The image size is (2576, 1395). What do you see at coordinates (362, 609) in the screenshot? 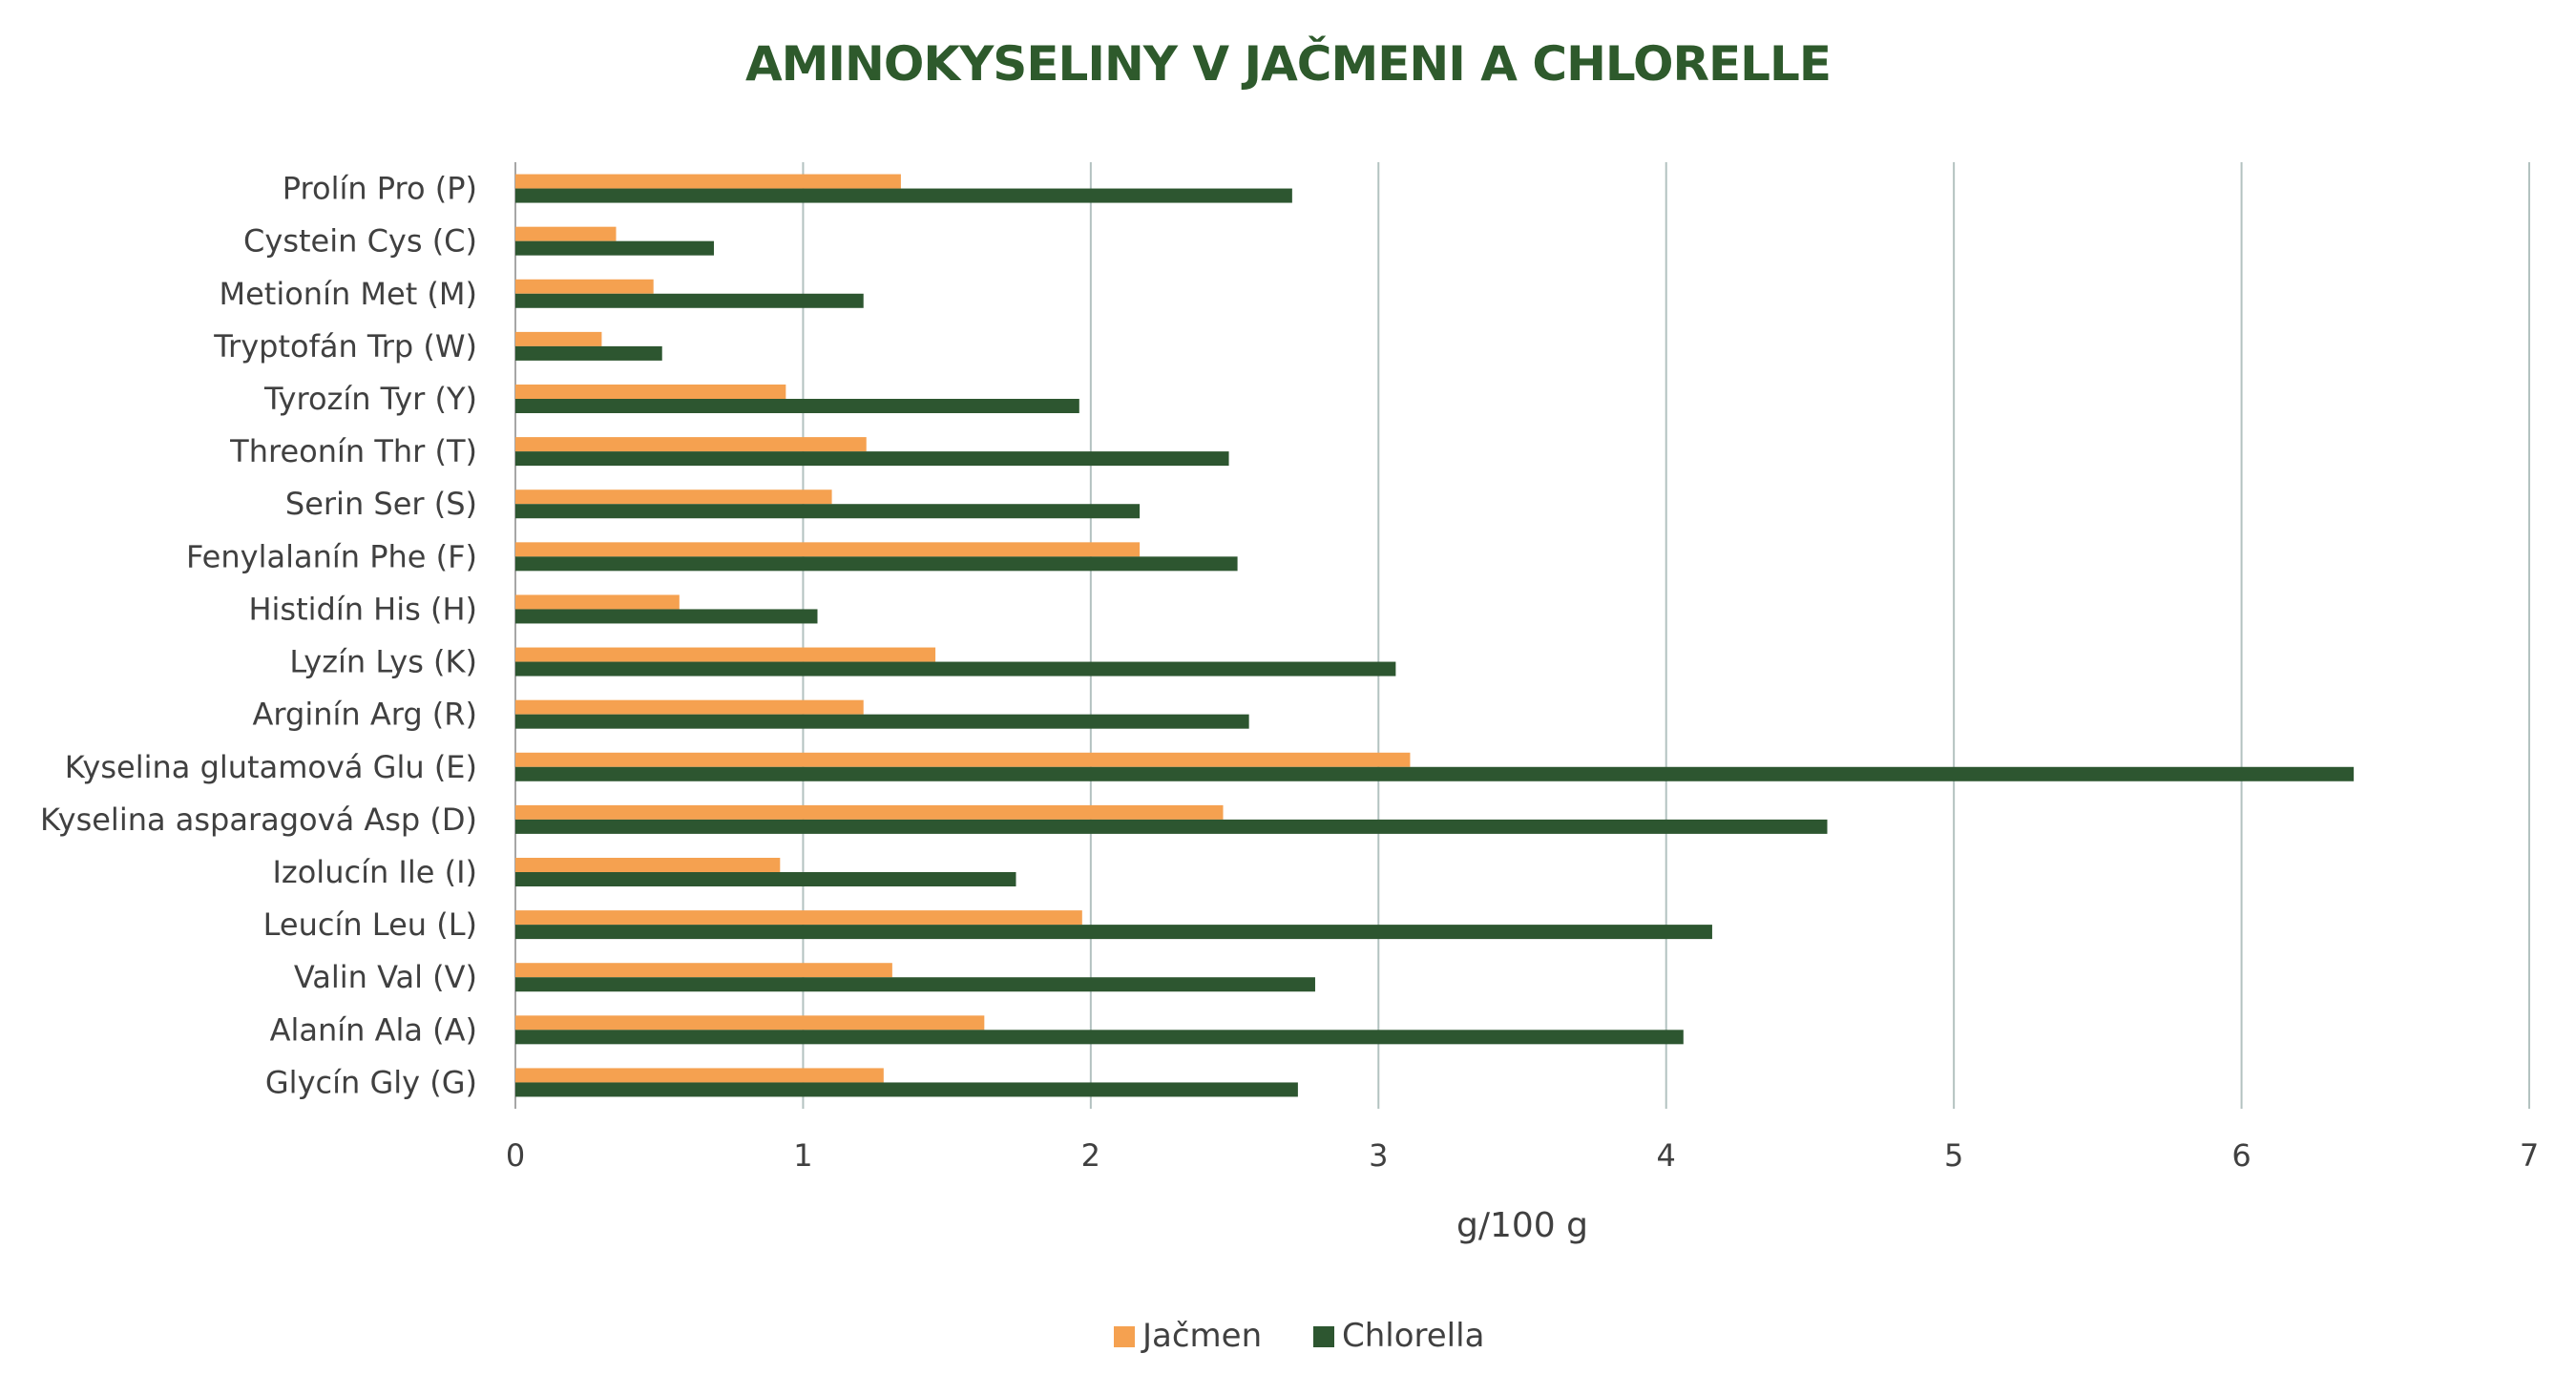
I see `category-label: Histidín His (H)` at bounding box center [362, 609].